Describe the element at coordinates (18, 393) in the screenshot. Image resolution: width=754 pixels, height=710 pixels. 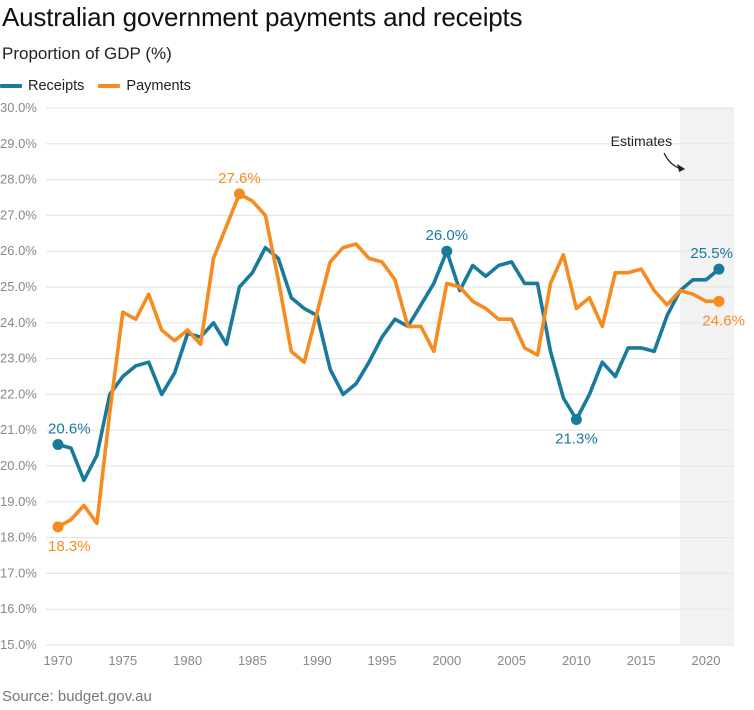
I see `y-tick-label: 22.0%` at that location.